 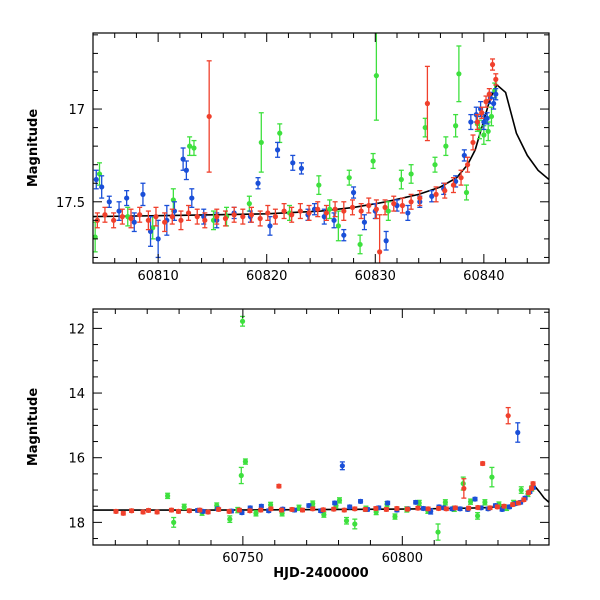 What do you see at coordinates (157, 276) in the screenshot?
I see `x-tick-label: 60810` at bounding box center [157, 276].